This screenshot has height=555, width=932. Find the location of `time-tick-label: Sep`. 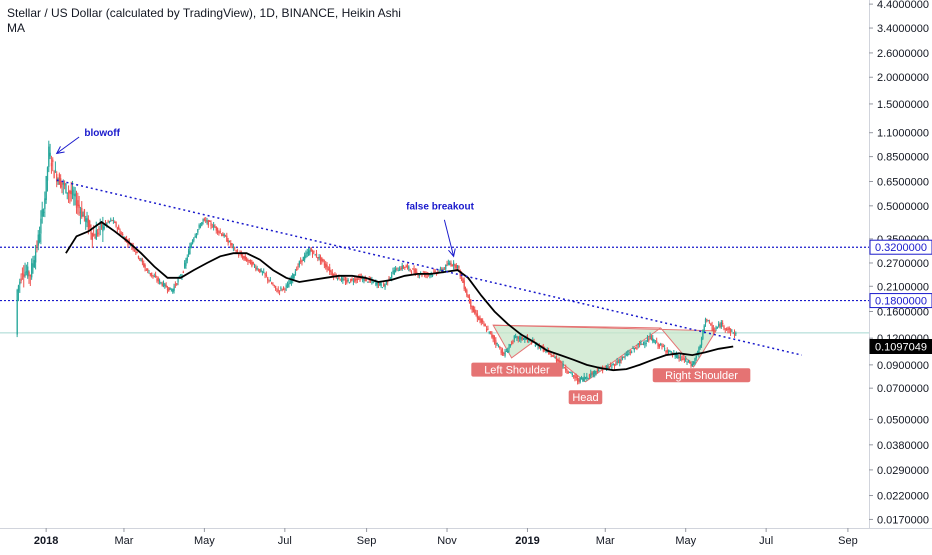

time-tick-label: Sep is located at coordinates (367, 541).